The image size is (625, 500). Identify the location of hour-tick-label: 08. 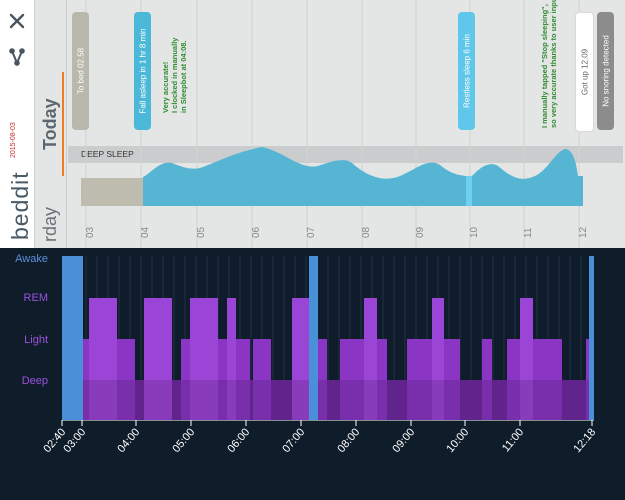
(366, 232).